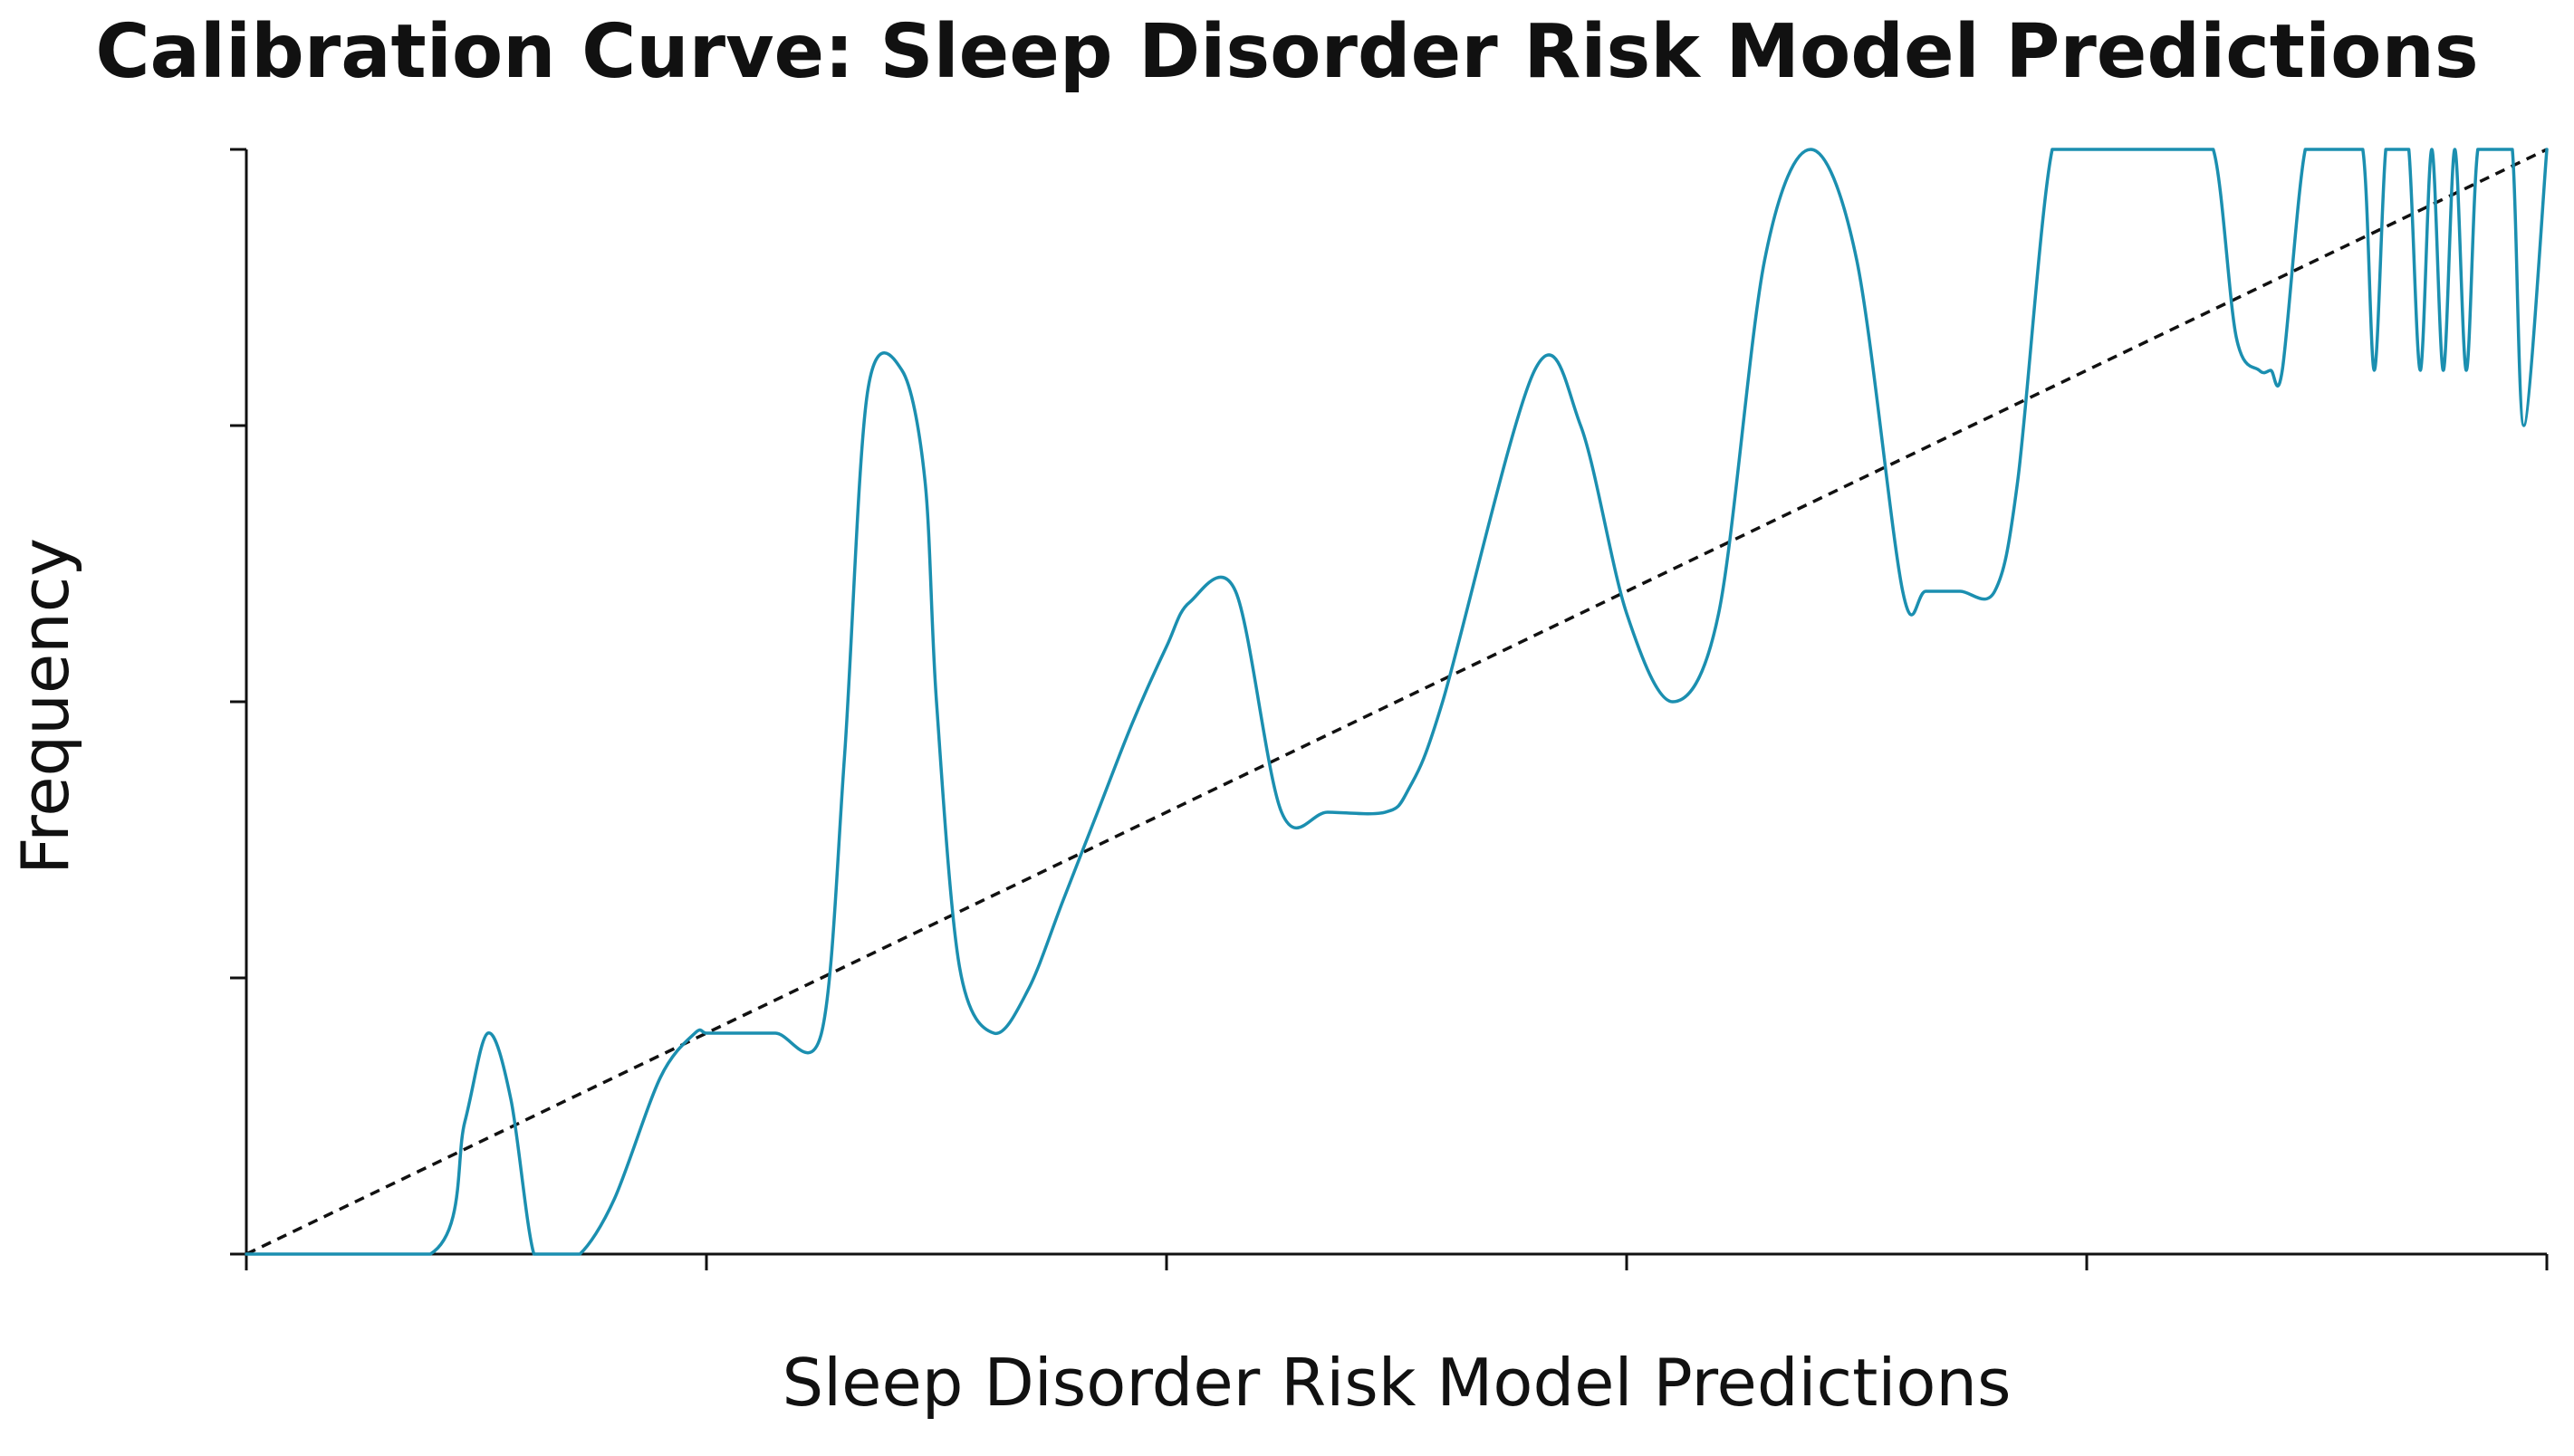 This screenshot has width=2574, height=1456. What do you see at coordinates (1397, 1383) in the screenshot?
I see `x-axis-label: Sleep Disorder Risk Model Predictions` at bounding box center [1397, 1383].